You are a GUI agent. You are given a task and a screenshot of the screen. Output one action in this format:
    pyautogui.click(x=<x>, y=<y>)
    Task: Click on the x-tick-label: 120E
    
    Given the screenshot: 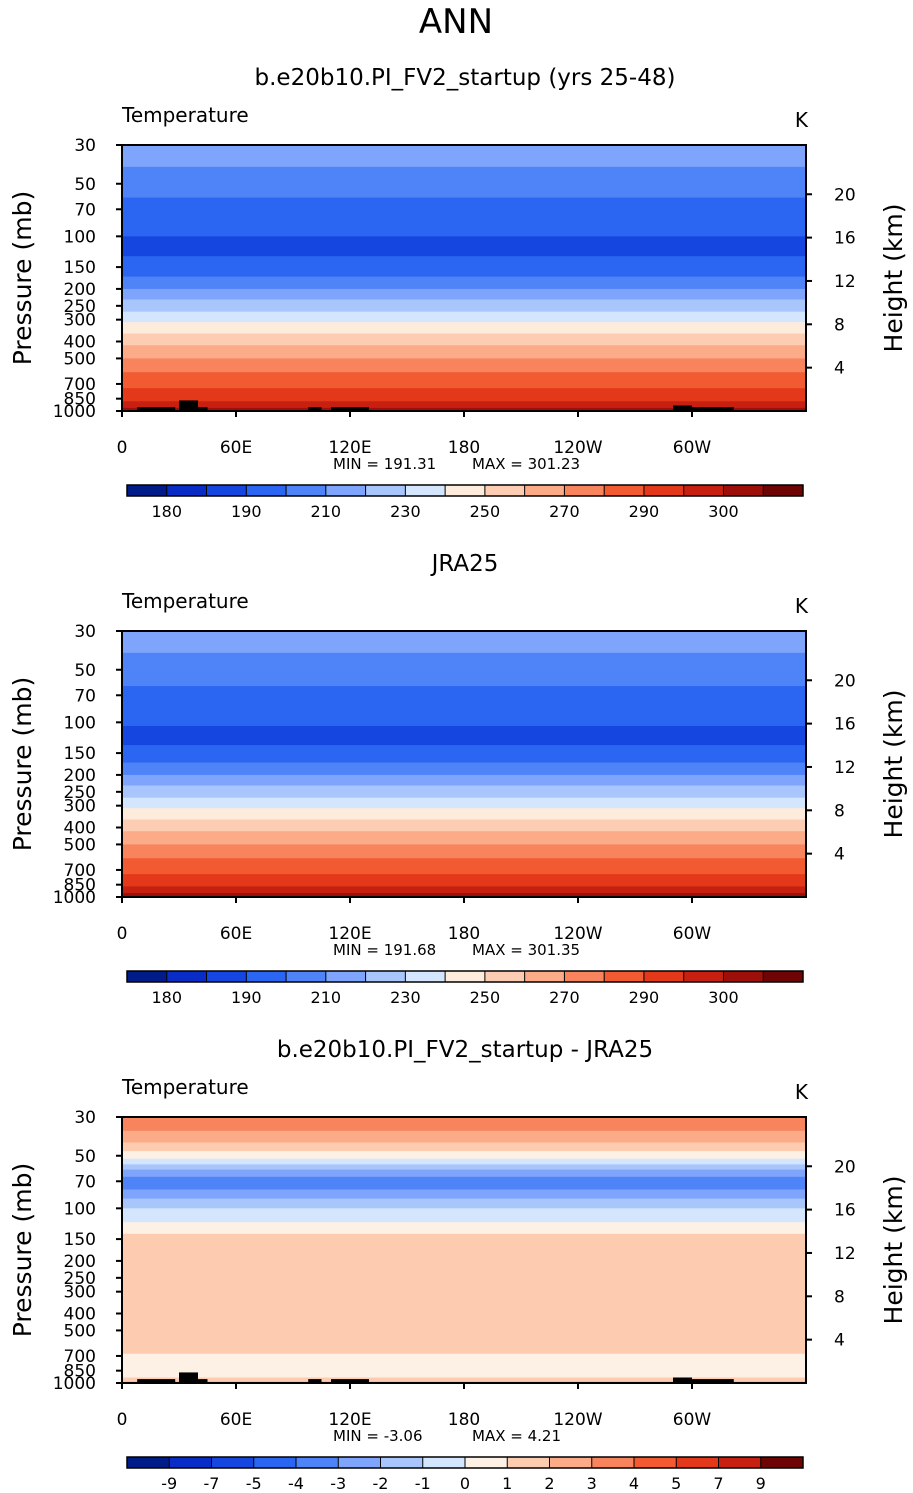 What is the action you would take?
    pyautogui.click(x=349, y=448)
    